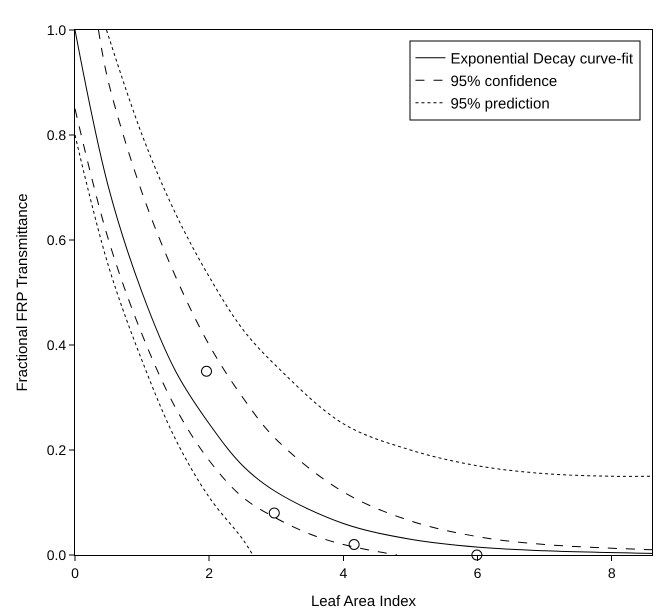  What do you see at coordinates (363, 601) in the screenshot?
I see `x-axis-title: Leaf Area Index` at bounding box center [363, 601].